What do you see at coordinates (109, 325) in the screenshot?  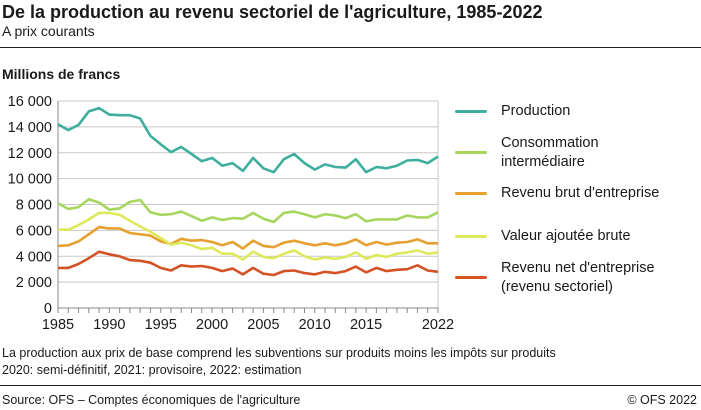 I see `x-tick-label: 1990` at bounding box center [109, 325].